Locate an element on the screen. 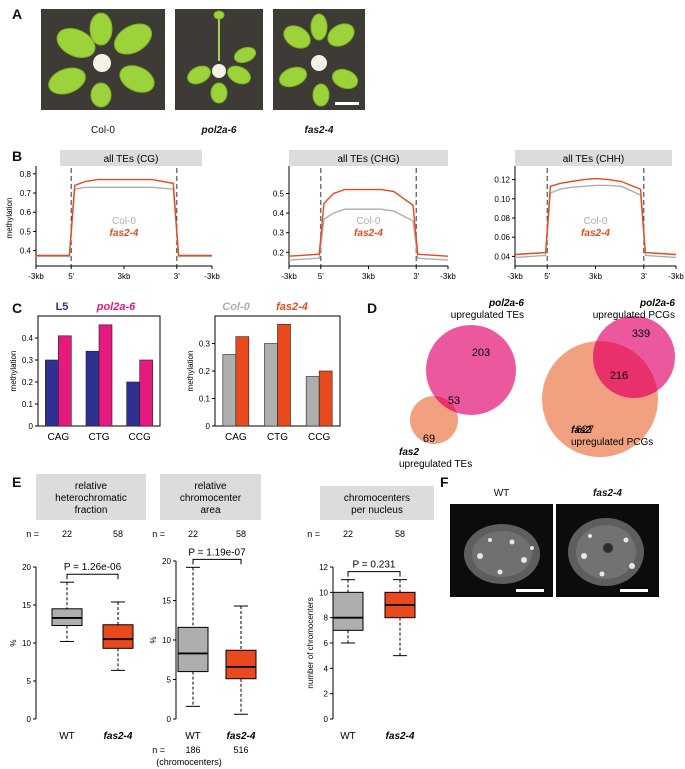 The height and width of the screenshot is (769, 685). venn-set-name: fas2 is located at coordinates (581, 430).